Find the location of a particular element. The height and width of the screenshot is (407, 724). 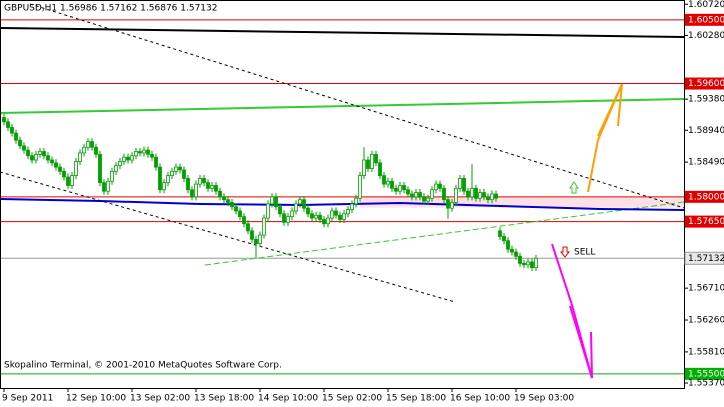

black-trend-line is located at coordinates (342, 32).